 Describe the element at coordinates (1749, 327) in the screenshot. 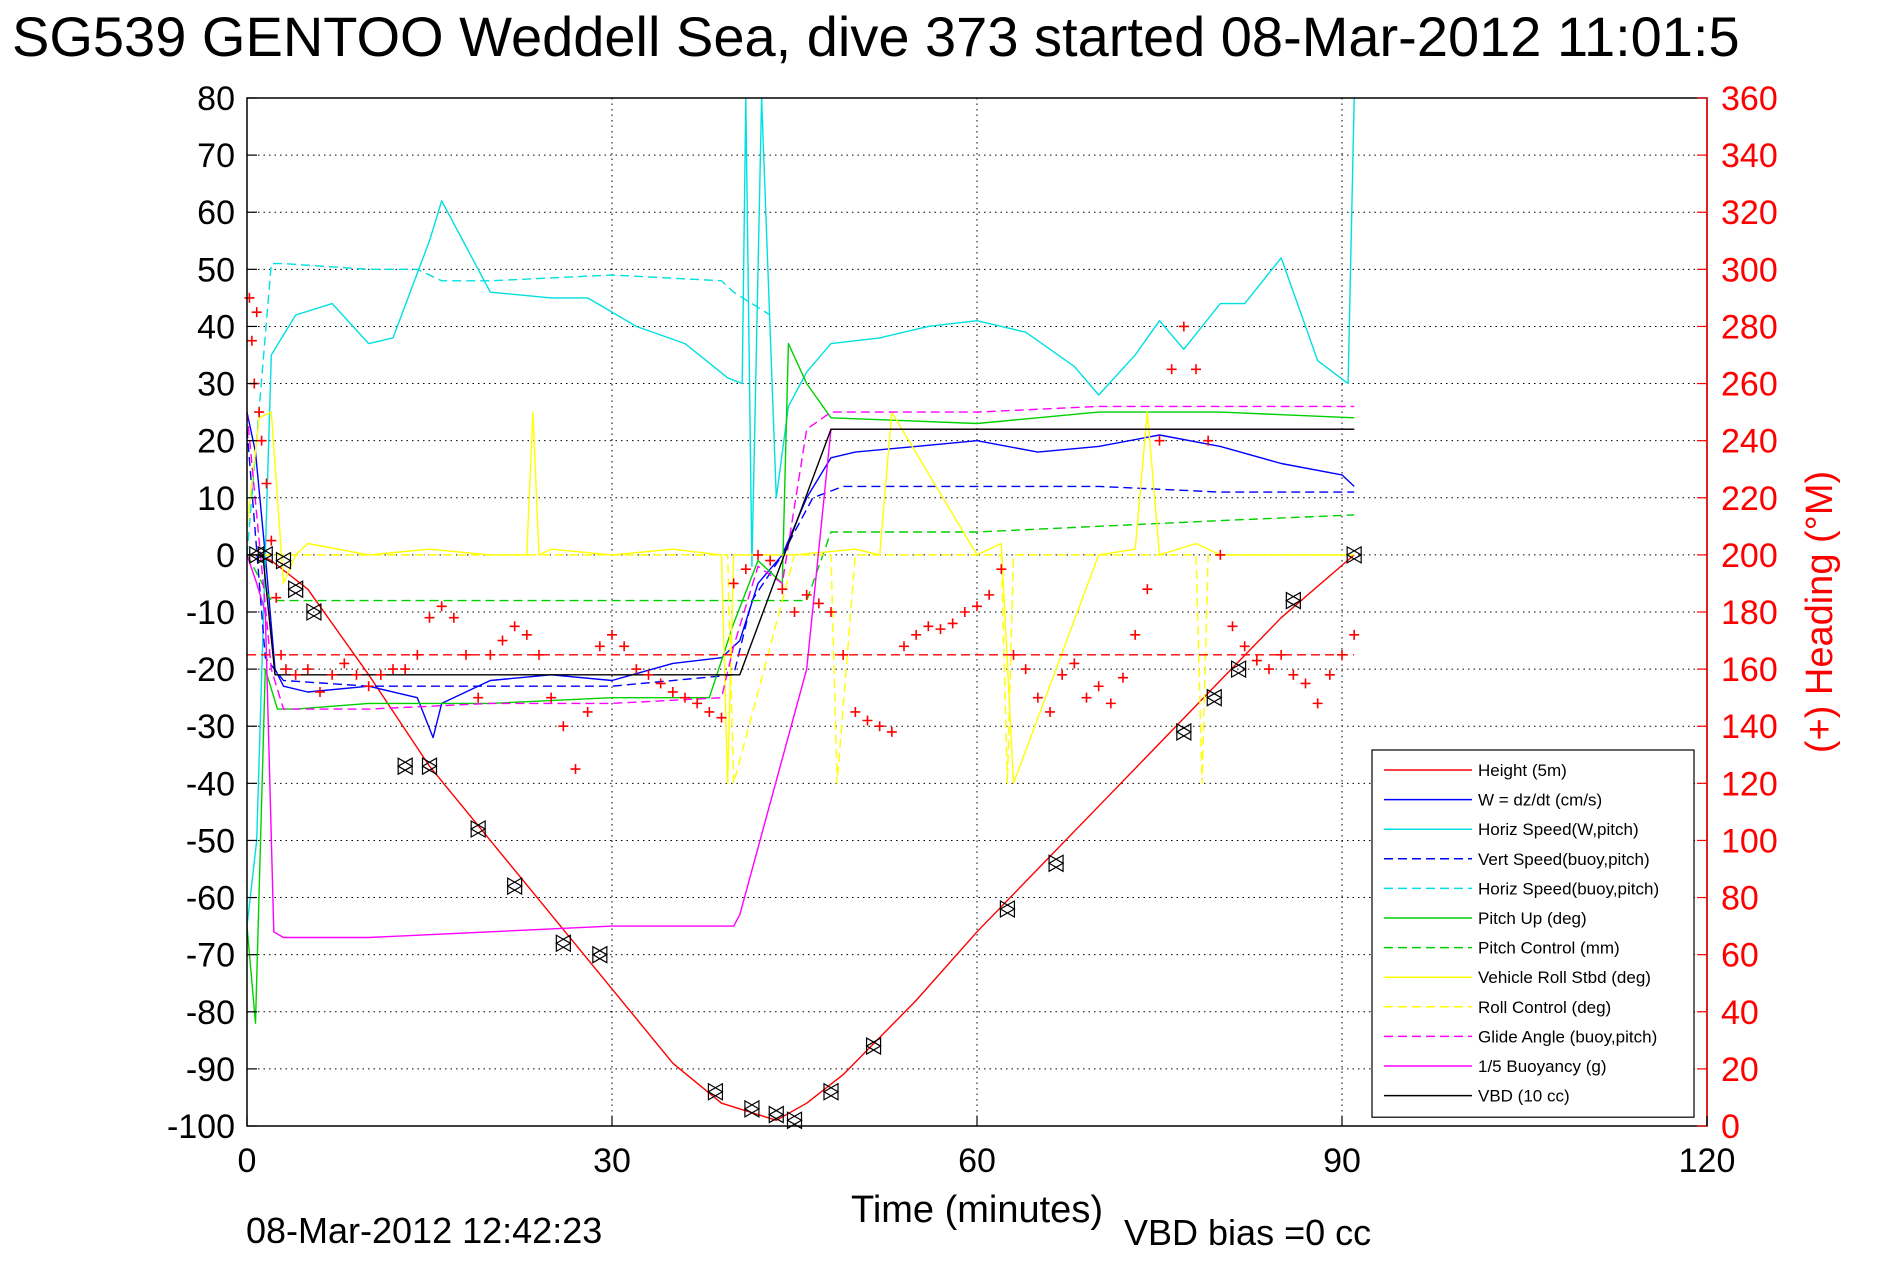

I see `right-tick-label: 280` at that location.